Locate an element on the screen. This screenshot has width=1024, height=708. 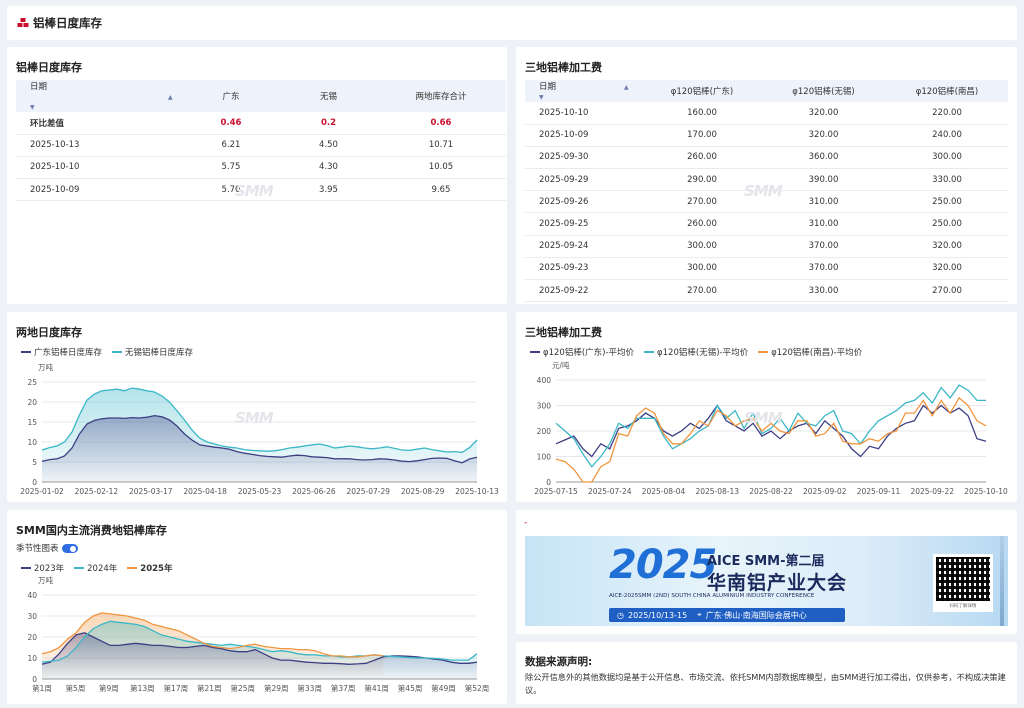
x-tick-label: 2025-03-17 is located at coordinates (151, 491).